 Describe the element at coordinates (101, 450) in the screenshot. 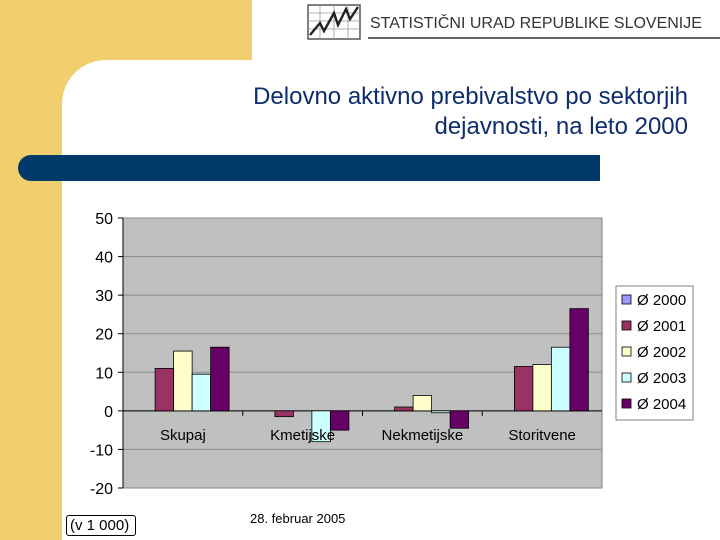

I see `y-tick-label: -10` at that location.